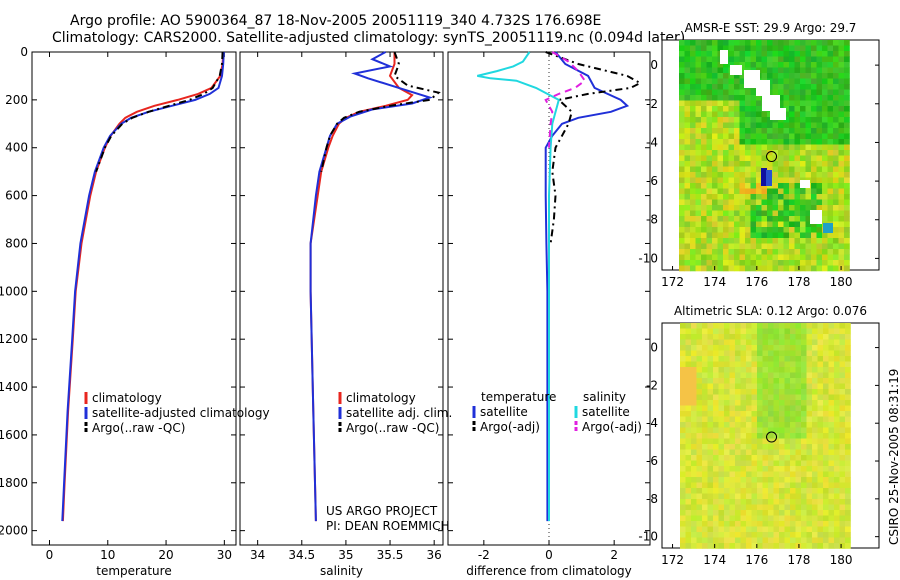  Describe the element at coordinates (165, 555) in the screenshot. I see `temperature-xtick-label: 20` at that location.